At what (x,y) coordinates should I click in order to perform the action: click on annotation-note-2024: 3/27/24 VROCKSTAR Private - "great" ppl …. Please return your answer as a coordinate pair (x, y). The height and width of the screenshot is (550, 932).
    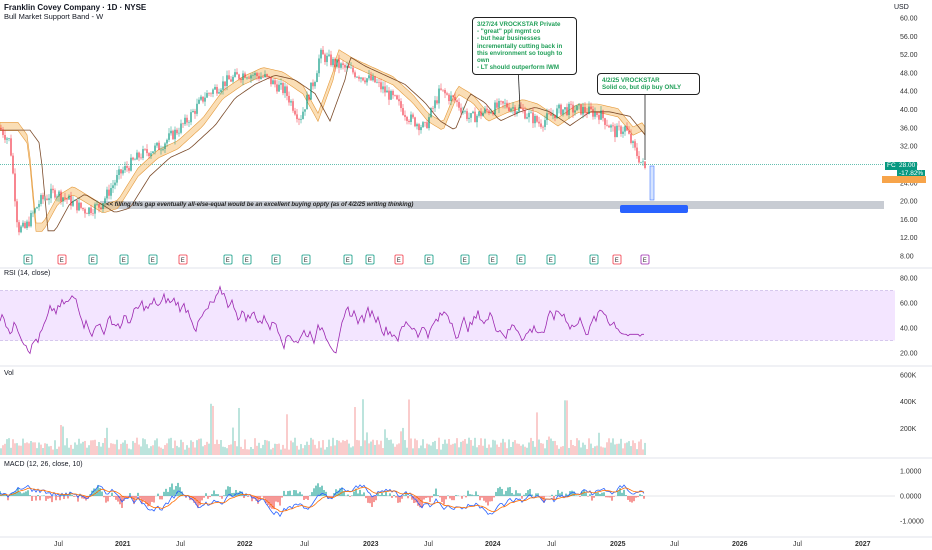
    Looking at the image, I should click on (524, 46).